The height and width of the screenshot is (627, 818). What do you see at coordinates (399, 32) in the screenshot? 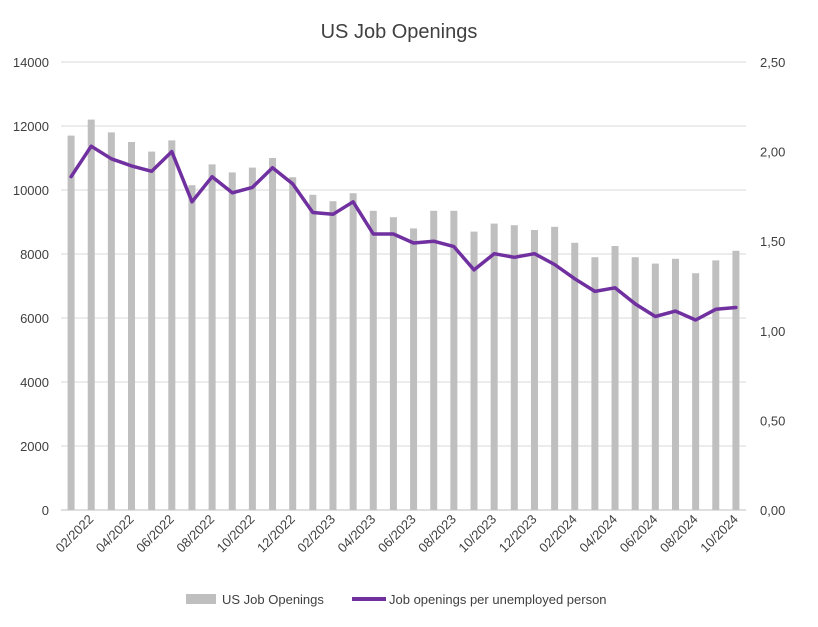
I see `chart-title: US Job Openings` at bounding box center [399, 32].